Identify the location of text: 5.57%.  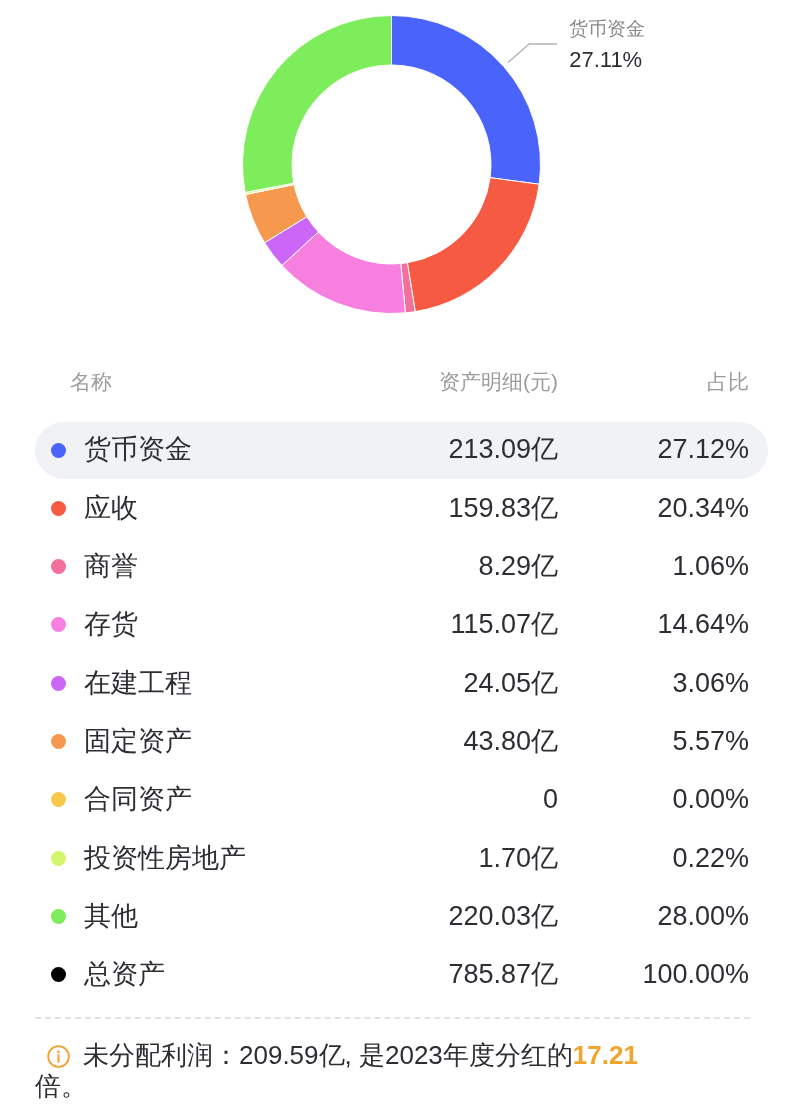
(710, 740).